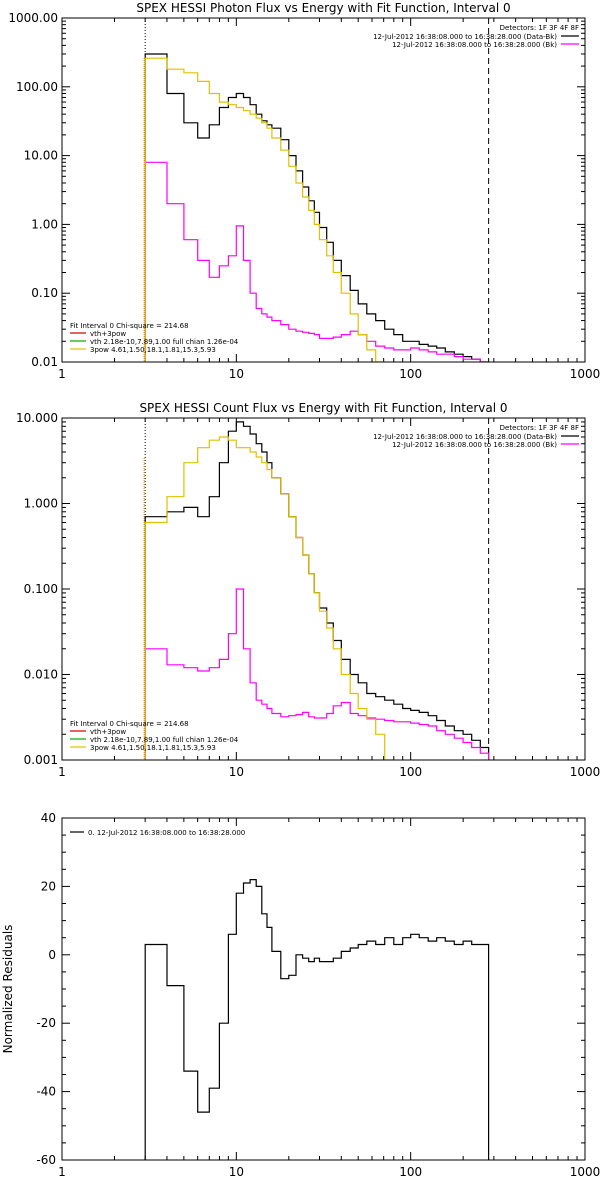  I want to click on y-tick-label: 1000.00, so click(33, 18).